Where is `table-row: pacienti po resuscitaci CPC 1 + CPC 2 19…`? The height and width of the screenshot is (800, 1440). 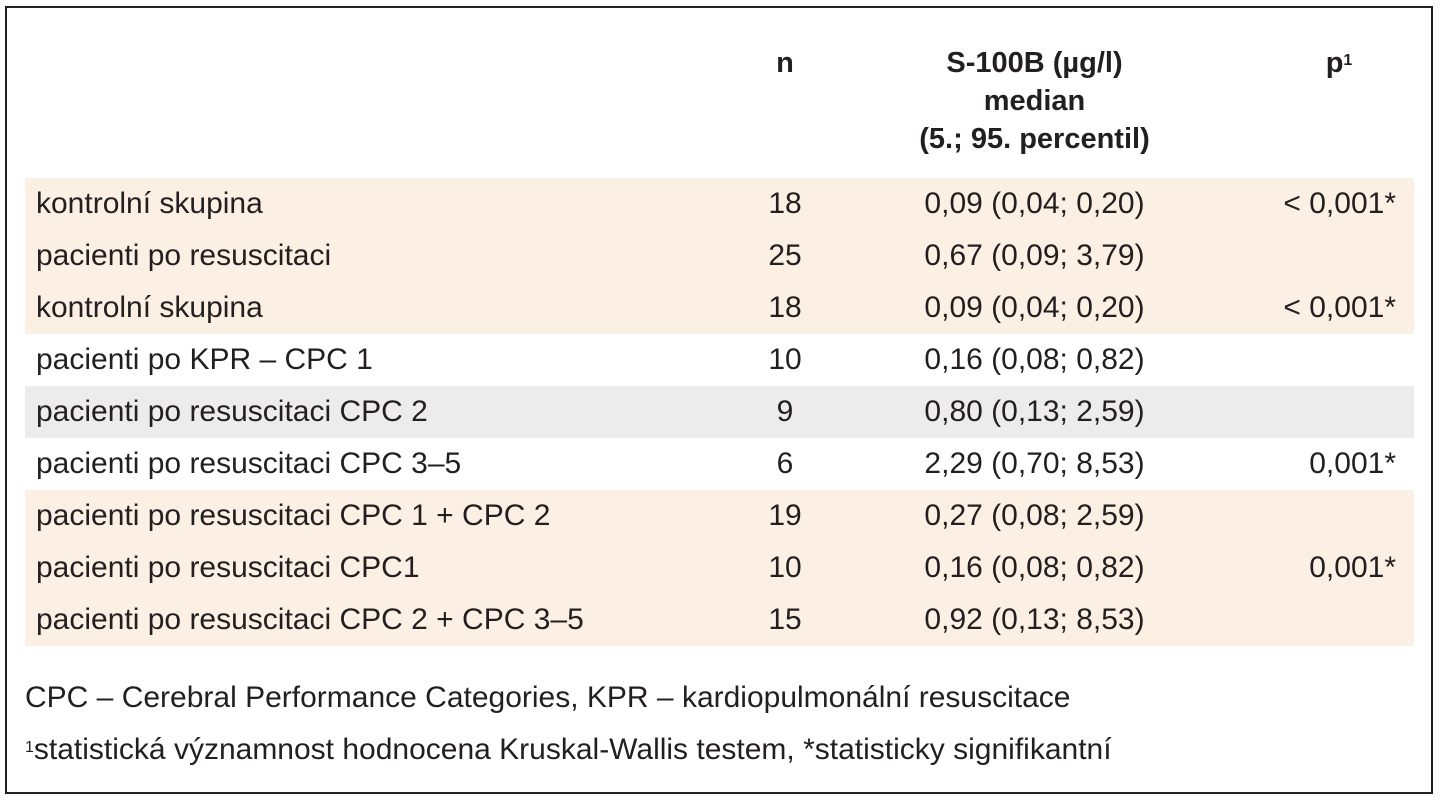 table-row: pacienti po resuscitaci CPC 1 + CPC 2 19… is located at coordinates (719, 516).